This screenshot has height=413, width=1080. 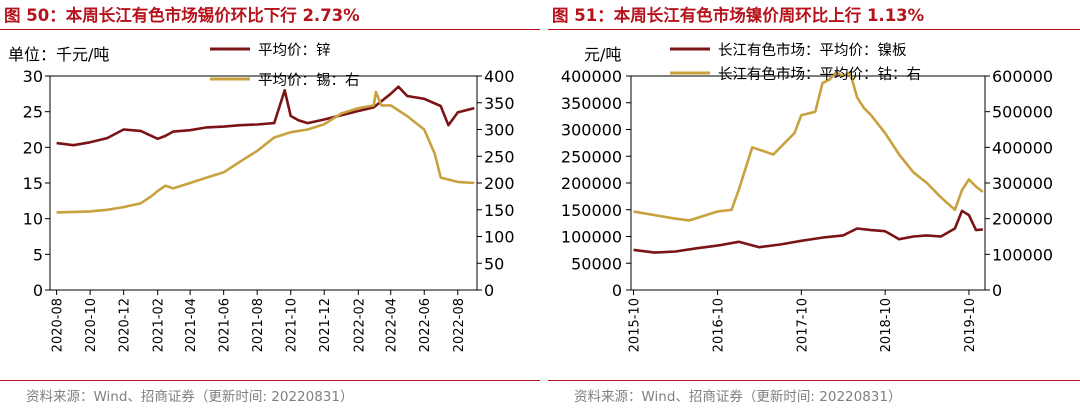 What do you see at coordinates (591, 76) in the screenshot?
I see `y-left-tick-label: 400000` at bounding box center [591, 76].